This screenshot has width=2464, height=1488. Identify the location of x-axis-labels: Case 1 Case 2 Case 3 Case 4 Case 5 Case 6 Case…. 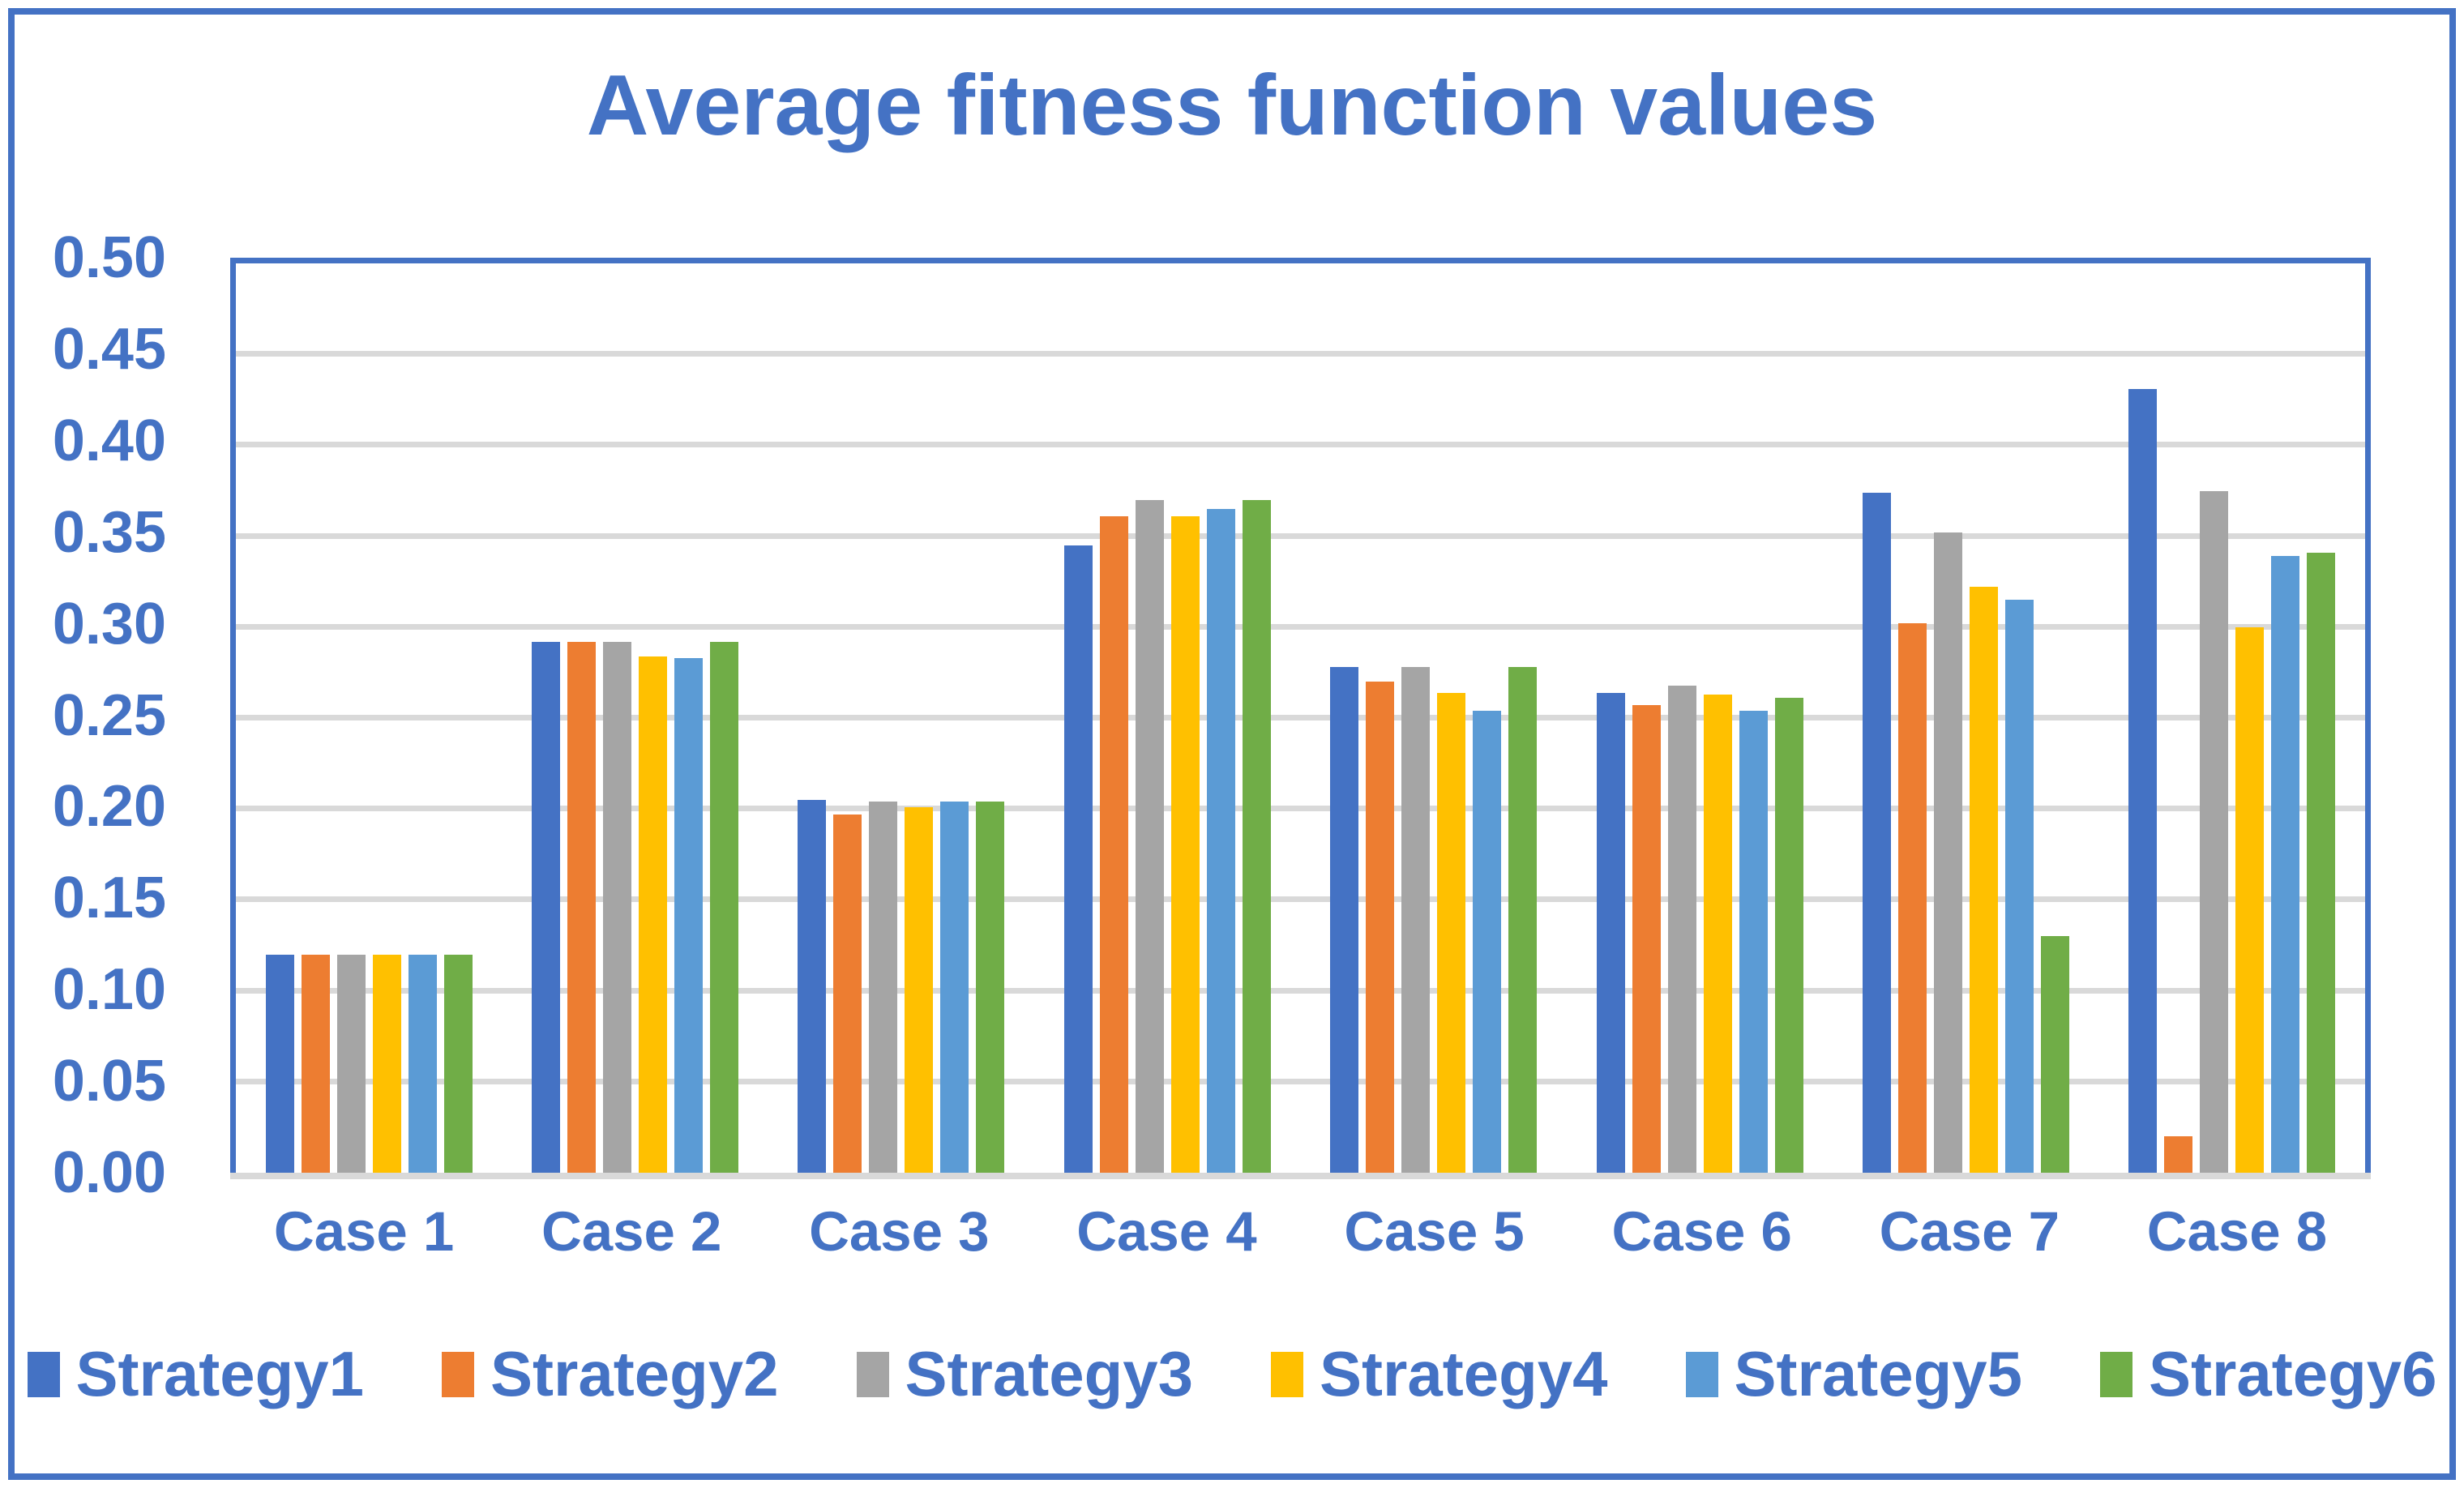
(1300, 1231).